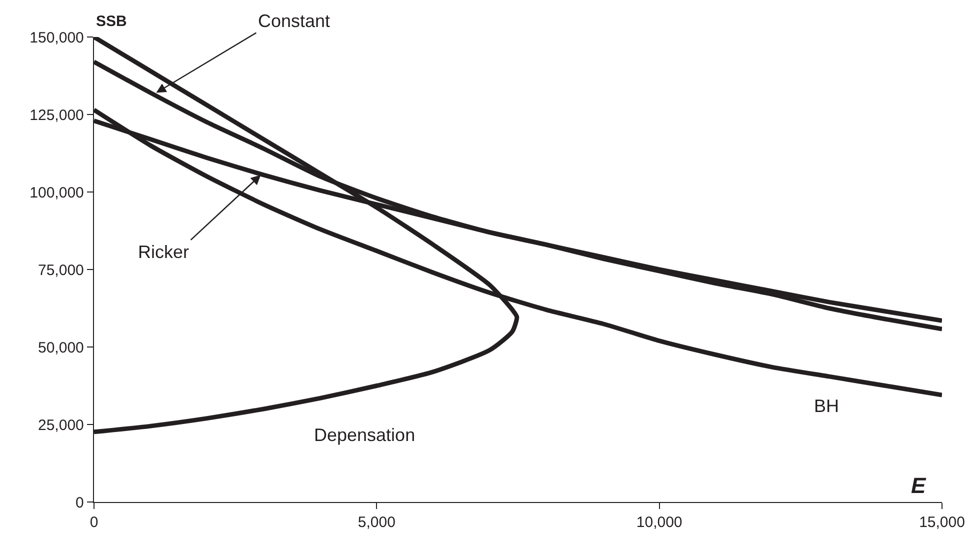 The width and height of the screenshot is (977, 547). Describe the element at coordinates (112, 21) in the screenshot. I see `y-axis-title: SSB` at that location.